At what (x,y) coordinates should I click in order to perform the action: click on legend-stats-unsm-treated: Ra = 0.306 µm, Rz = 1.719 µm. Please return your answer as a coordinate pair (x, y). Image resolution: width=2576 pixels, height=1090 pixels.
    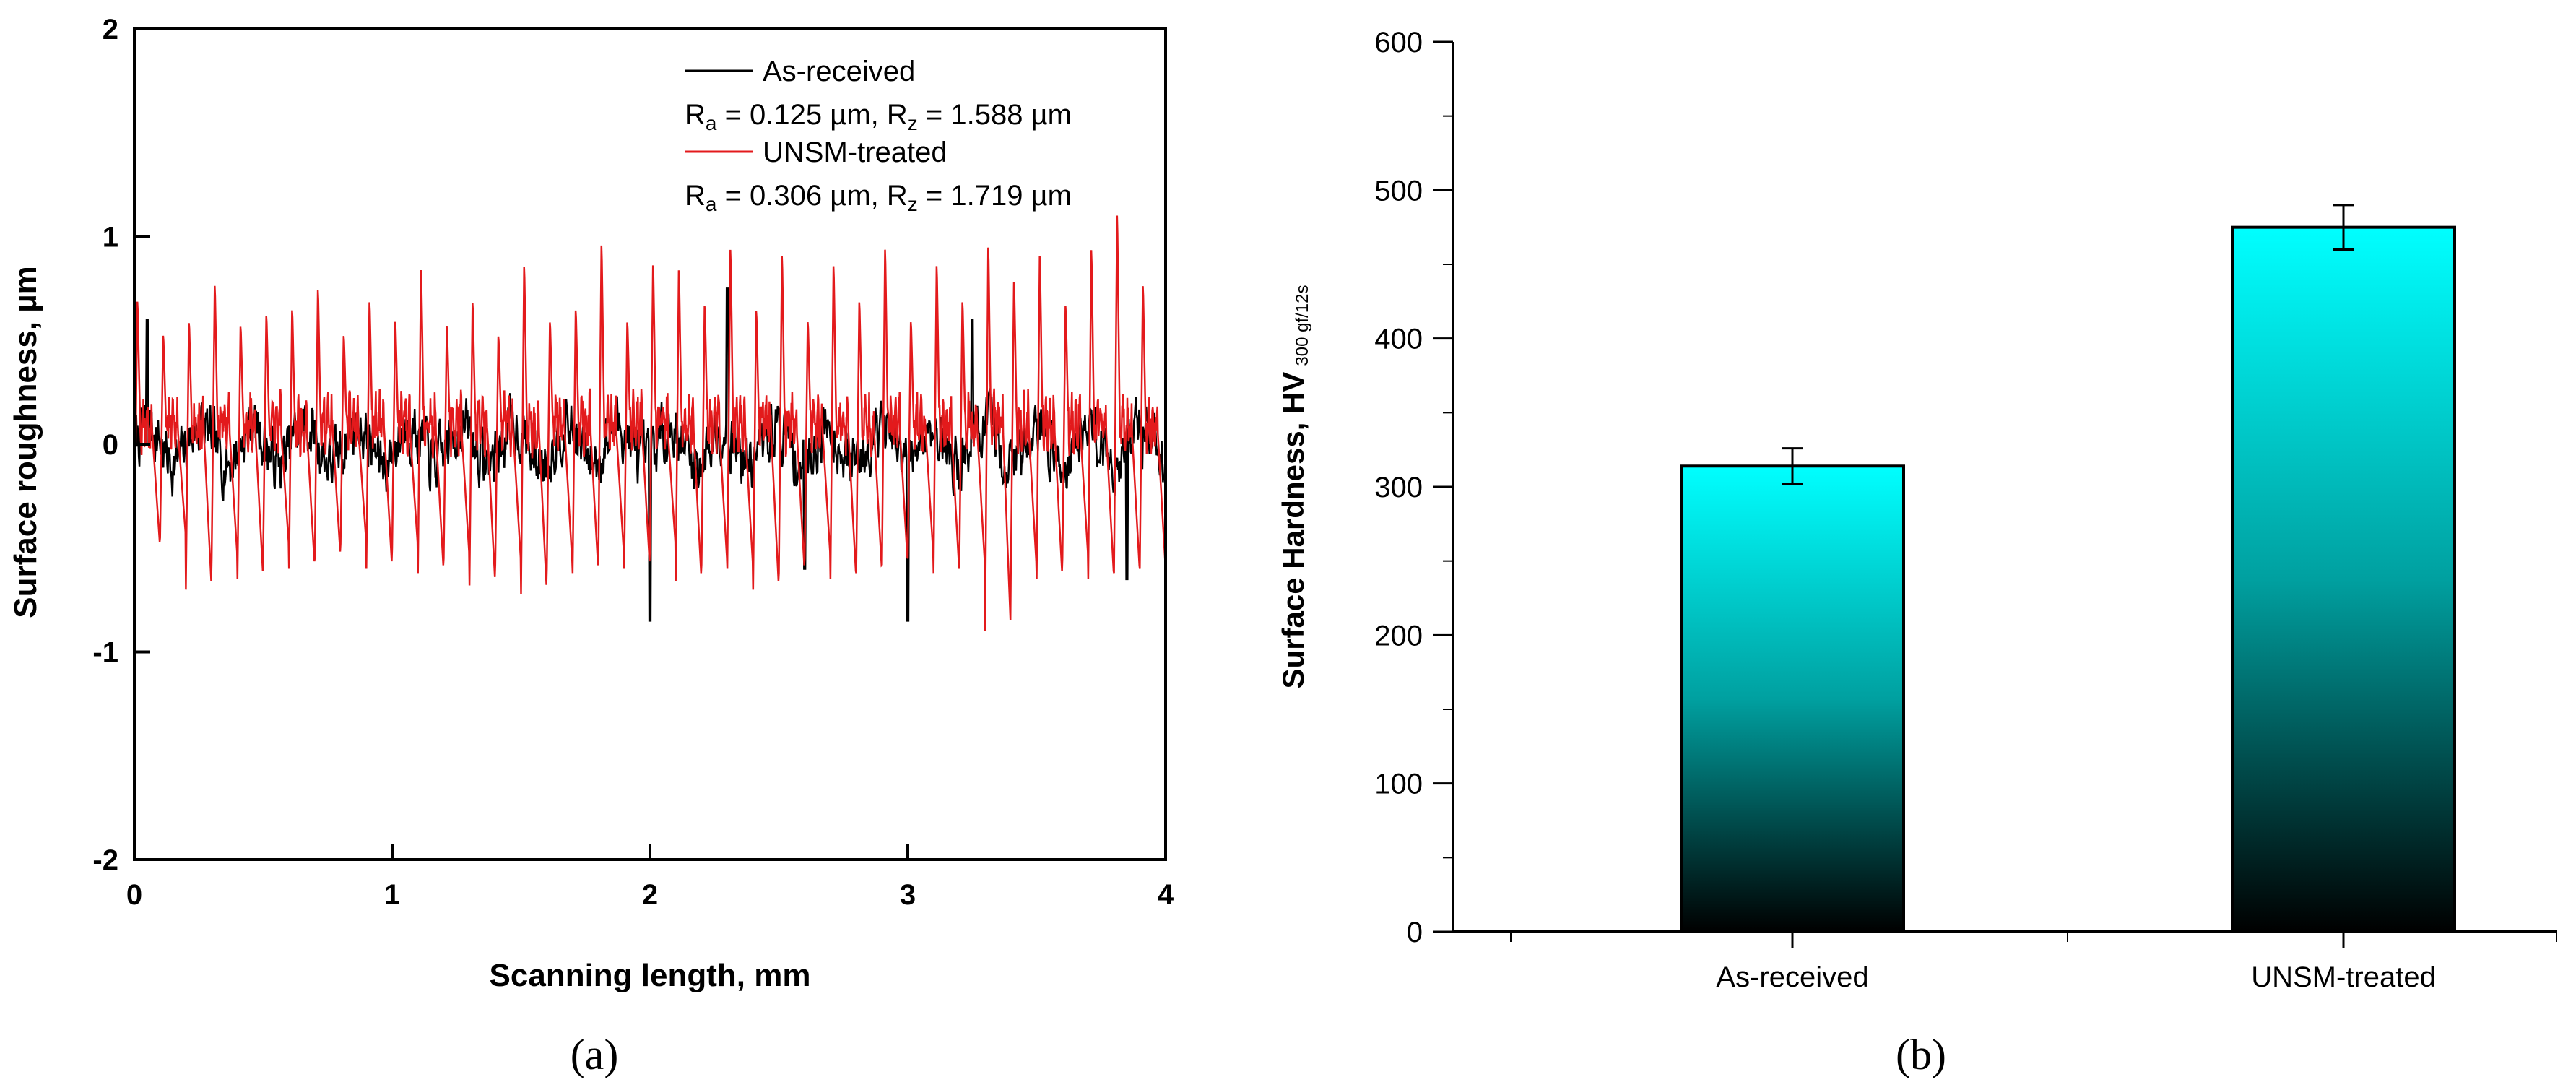
    Looking at the image, I should click on (878, 197).